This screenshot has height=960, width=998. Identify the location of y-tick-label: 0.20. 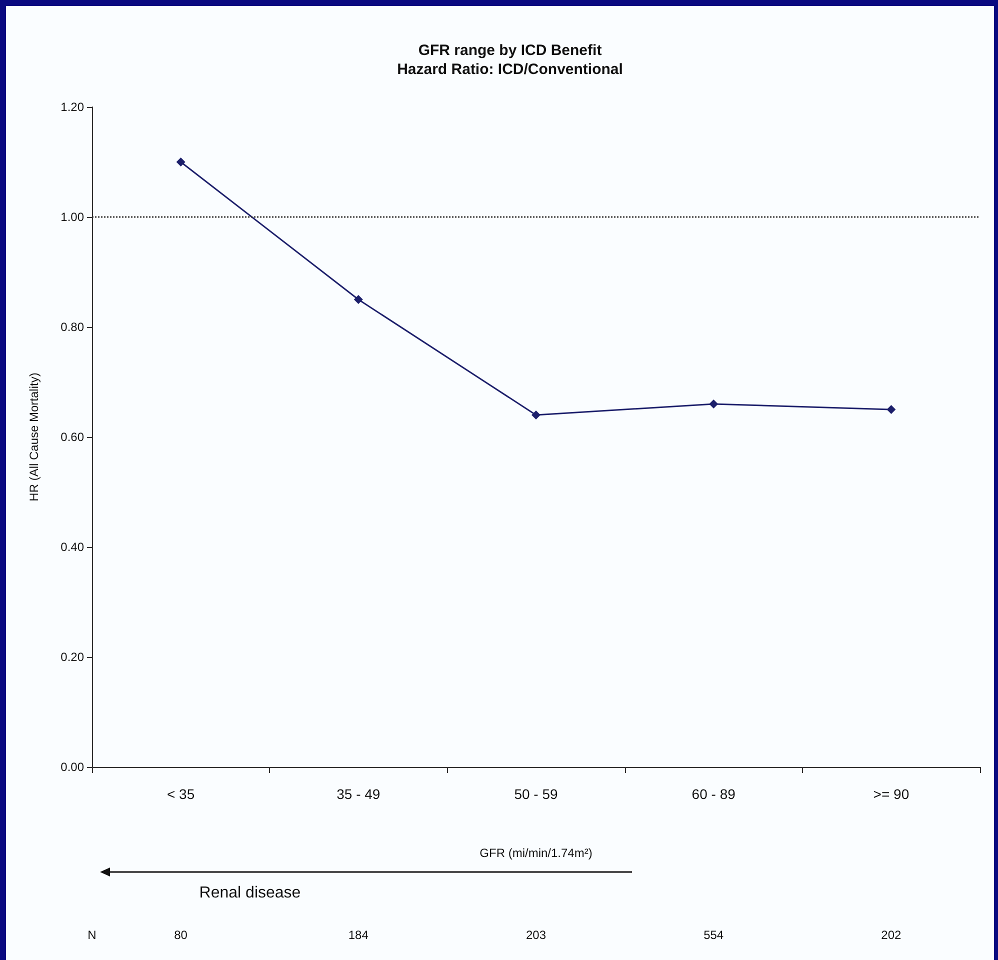
(72, 657).